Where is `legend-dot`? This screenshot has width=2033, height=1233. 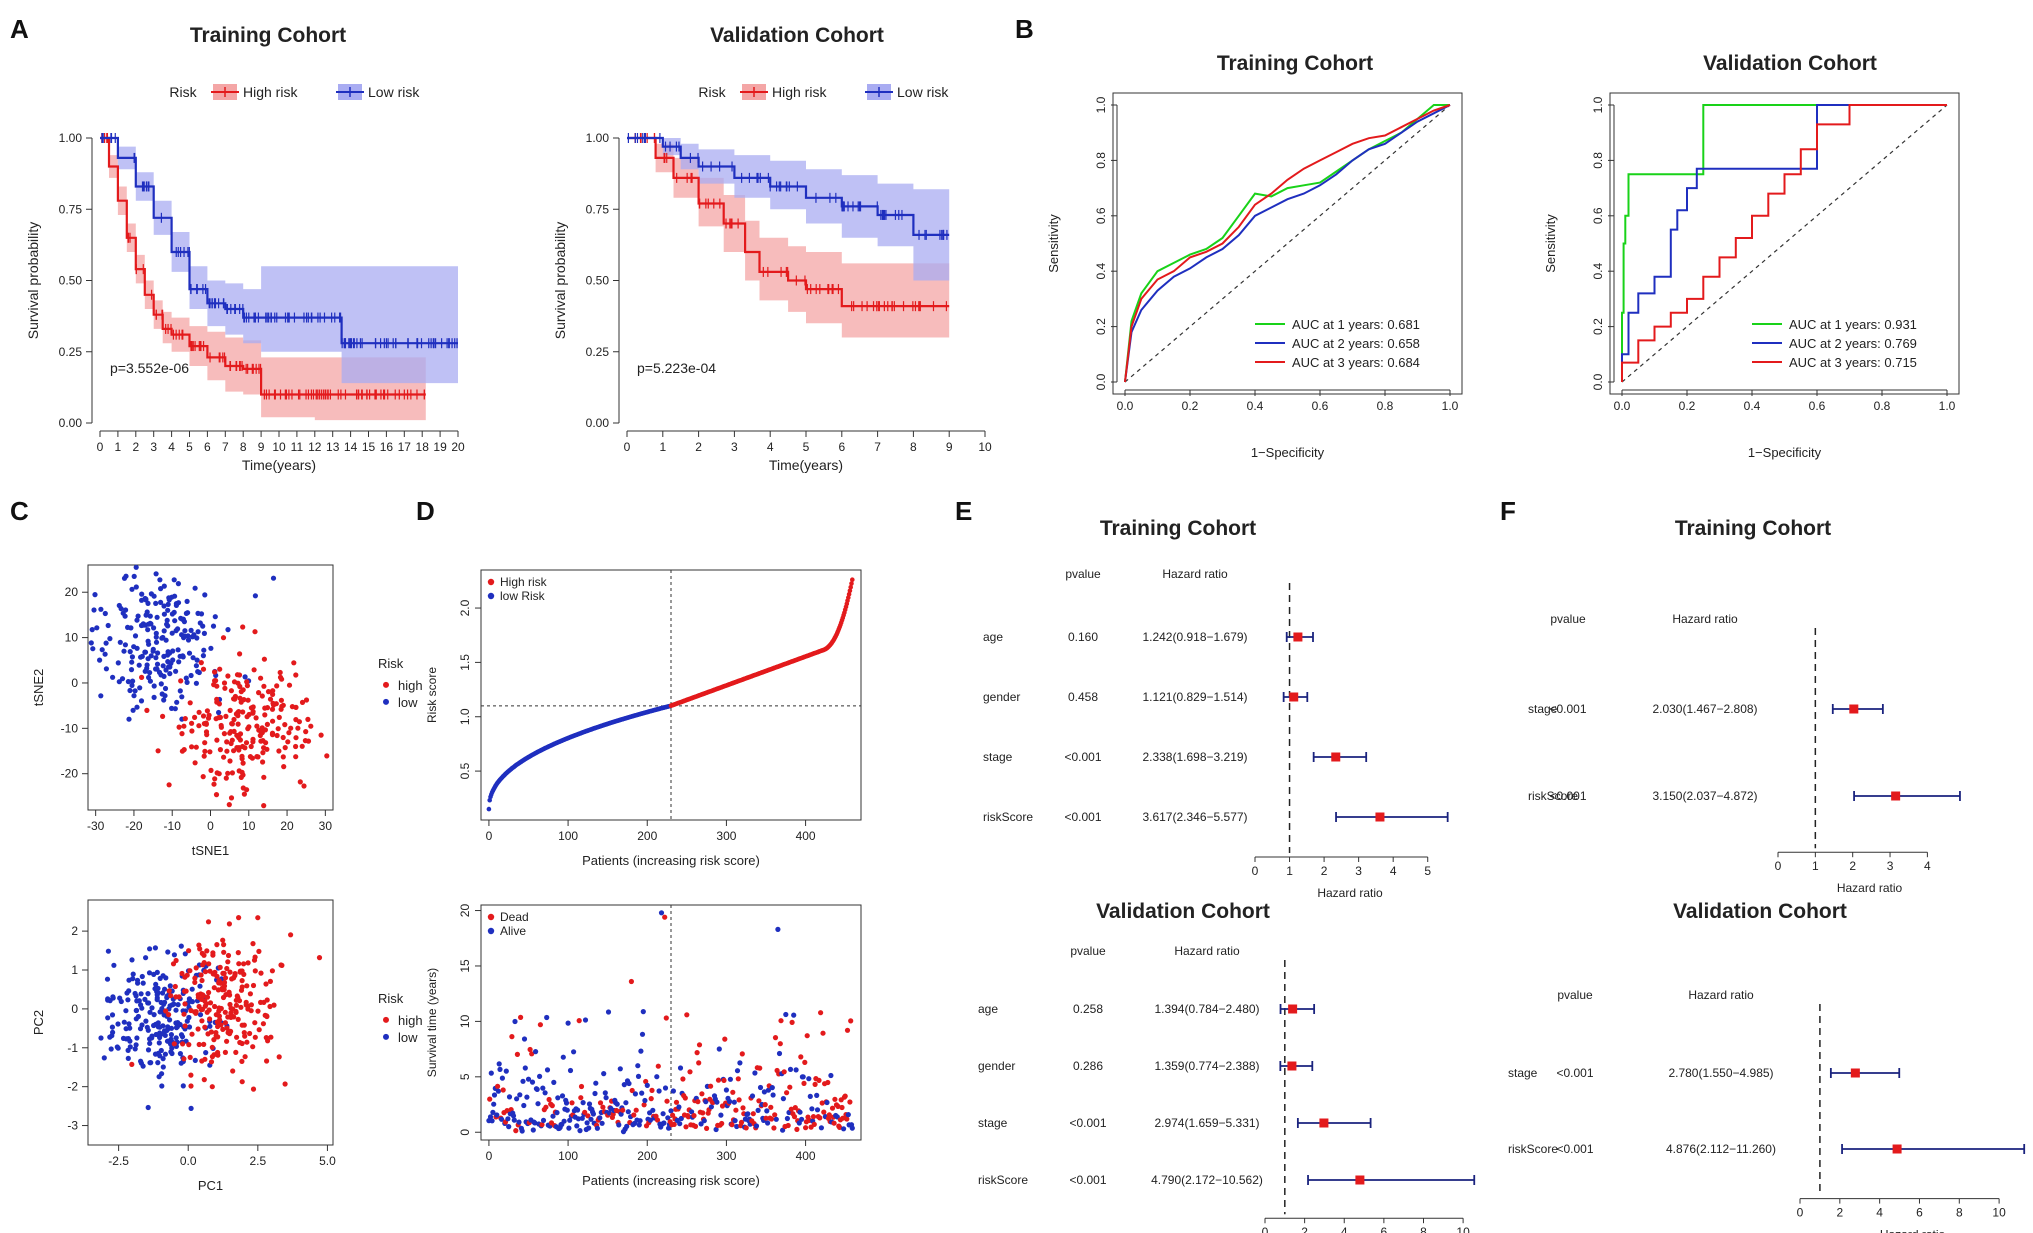 legend-dot is located at coordinates (386, 1036).